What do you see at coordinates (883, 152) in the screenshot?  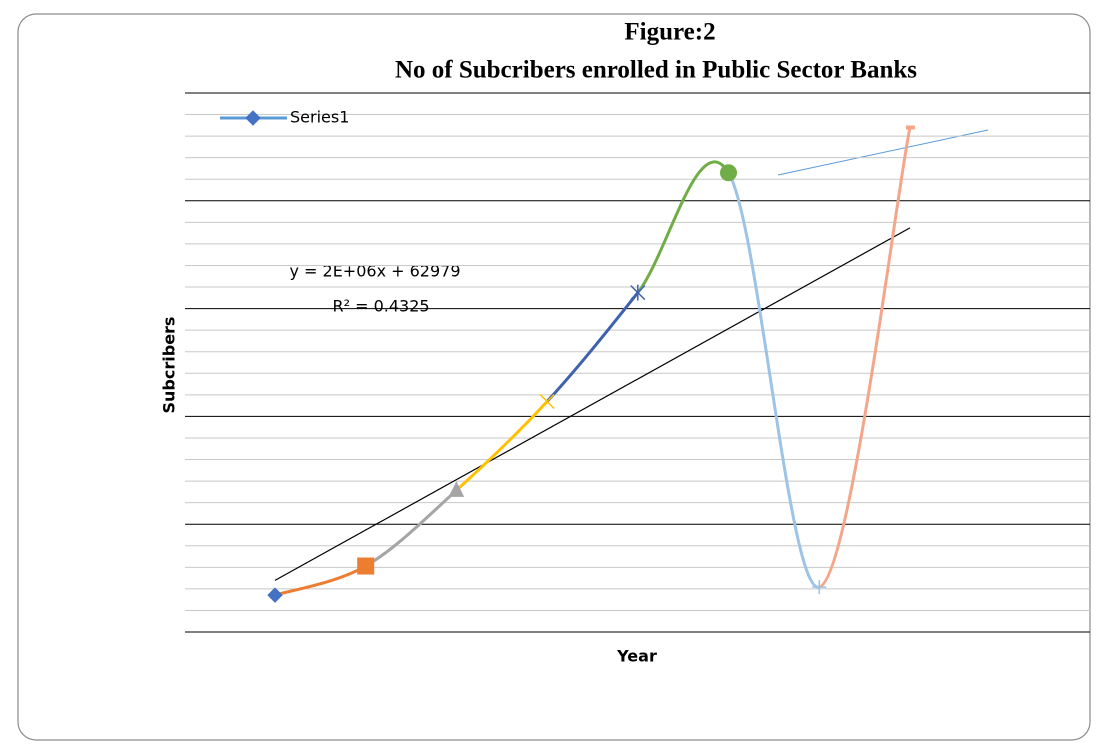 I see `stray-line` at bounding box center [883, 152].